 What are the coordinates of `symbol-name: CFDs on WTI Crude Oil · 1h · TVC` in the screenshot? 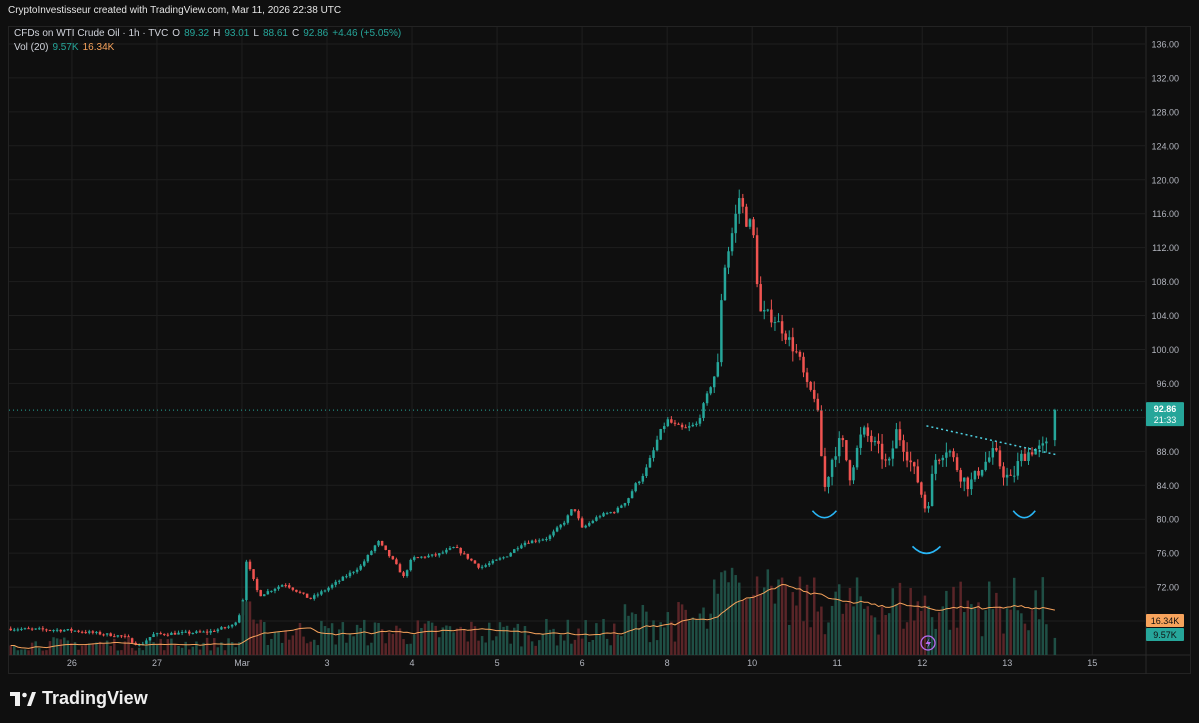 It's located at (91, 33).